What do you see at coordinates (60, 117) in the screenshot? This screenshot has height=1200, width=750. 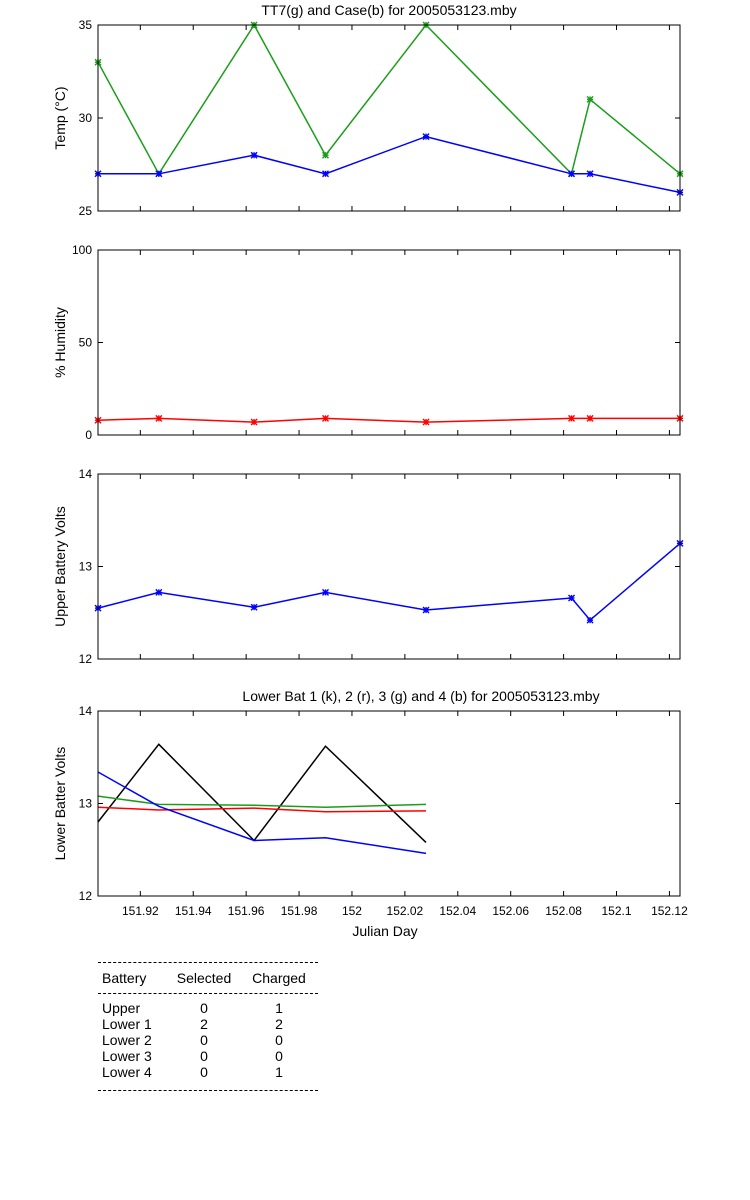 I see `y-axis-label: Temp (°C)` at bounding box center [60, 117].